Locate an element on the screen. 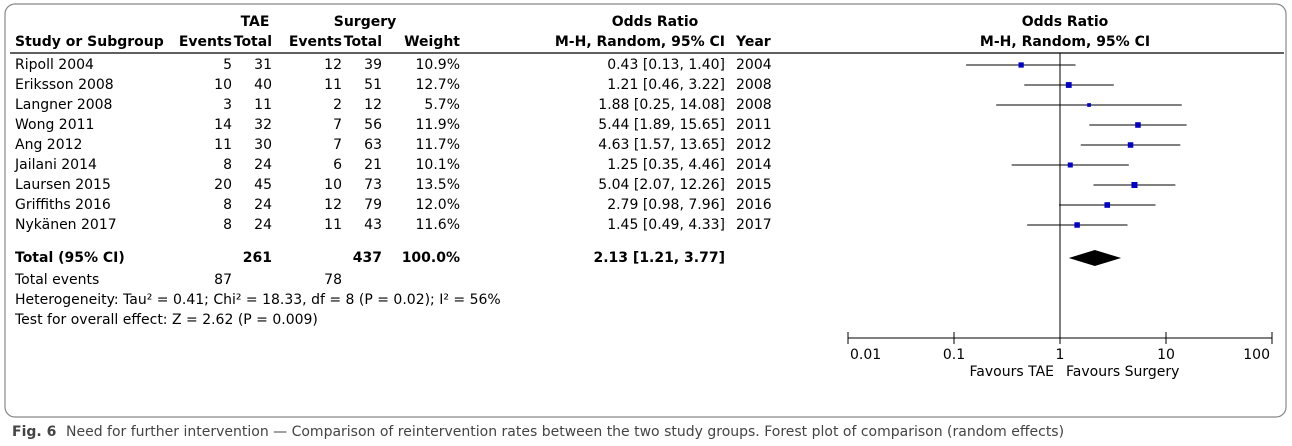 The image size is (1292, 446). x-tick-label: 0.1 is located at coordinates (954, 355).